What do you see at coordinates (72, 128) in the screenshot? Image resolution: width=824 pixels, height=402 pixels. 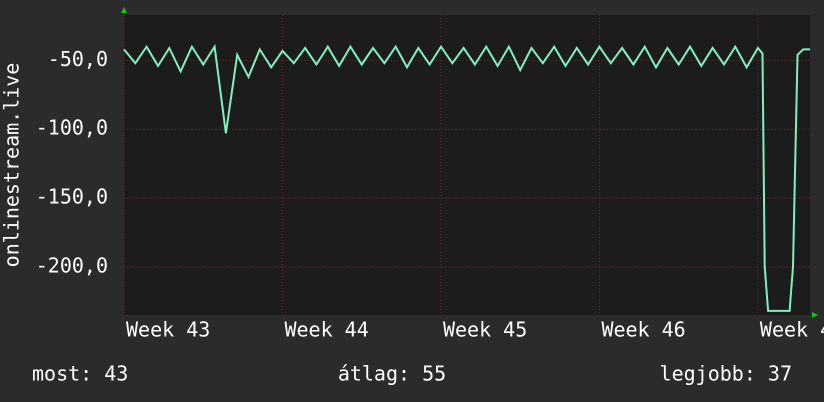 I see `y-tick-label: -100,0` at bounding box center [72, 128].